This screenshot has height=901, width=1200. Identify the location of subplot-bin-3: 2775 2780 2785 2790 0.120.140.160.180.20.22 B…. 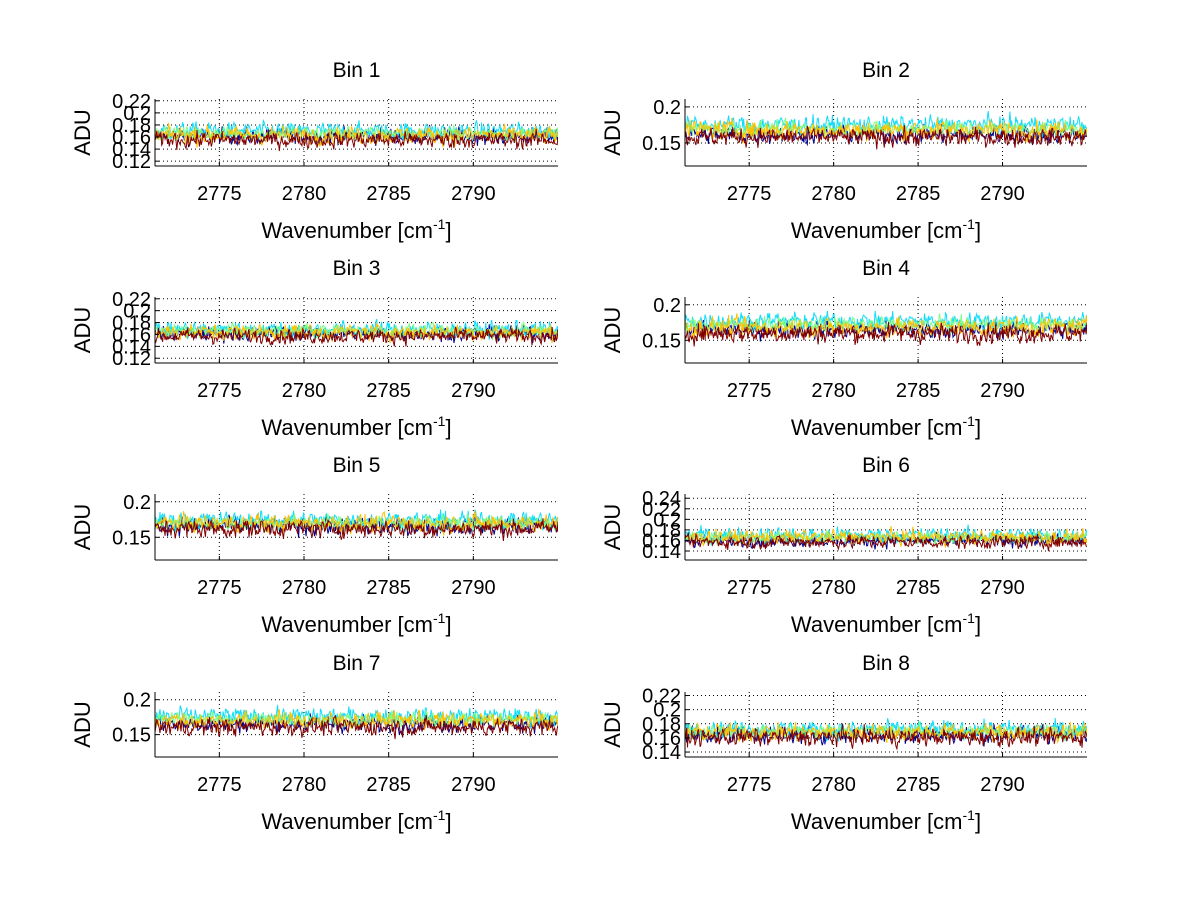
(314, 348).